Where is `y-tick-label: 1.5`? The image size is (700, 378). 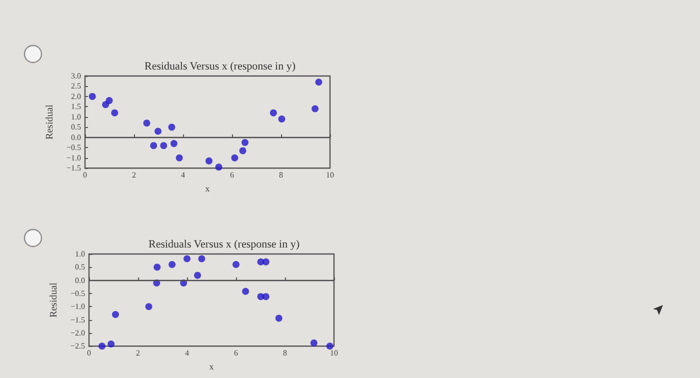 y-tick-label: 1.5 is located at coordinates (76, 107).